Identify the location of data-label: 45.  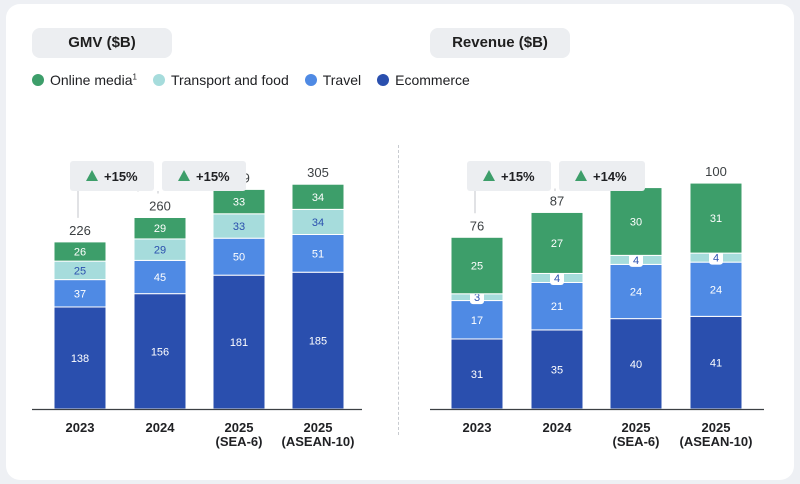
(160, 278).